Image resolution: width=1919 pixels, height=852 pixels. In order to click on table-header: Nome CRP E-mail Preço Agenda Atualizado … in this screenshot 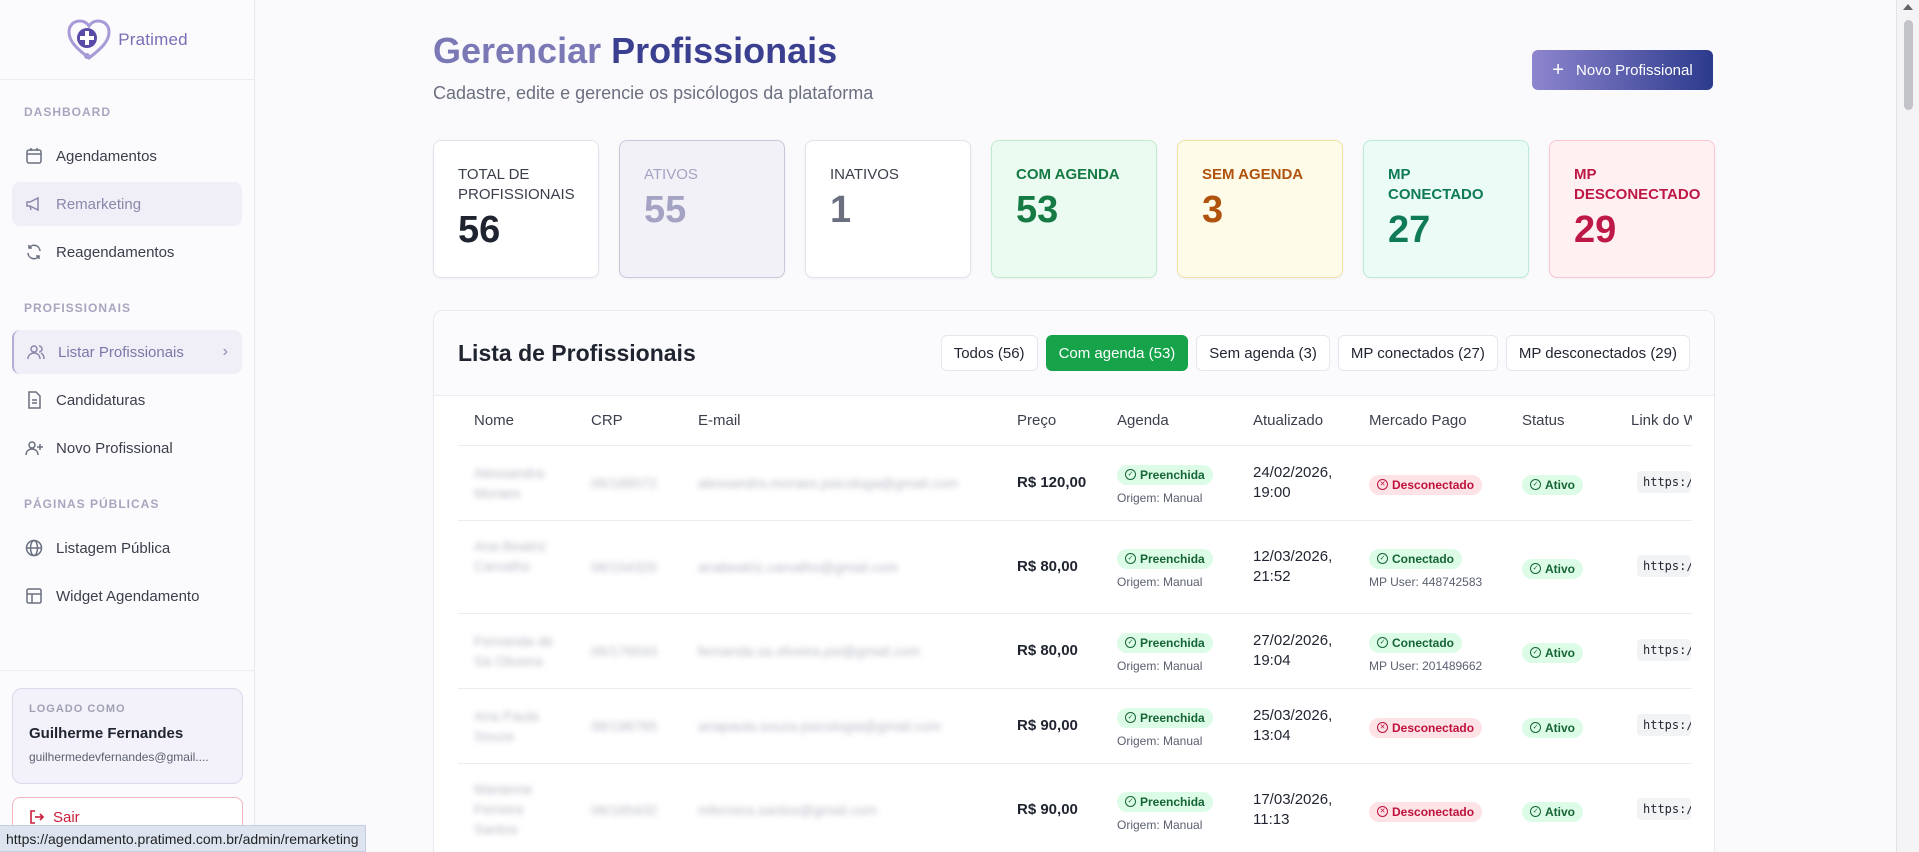, I will do `click(1075, 421)`.